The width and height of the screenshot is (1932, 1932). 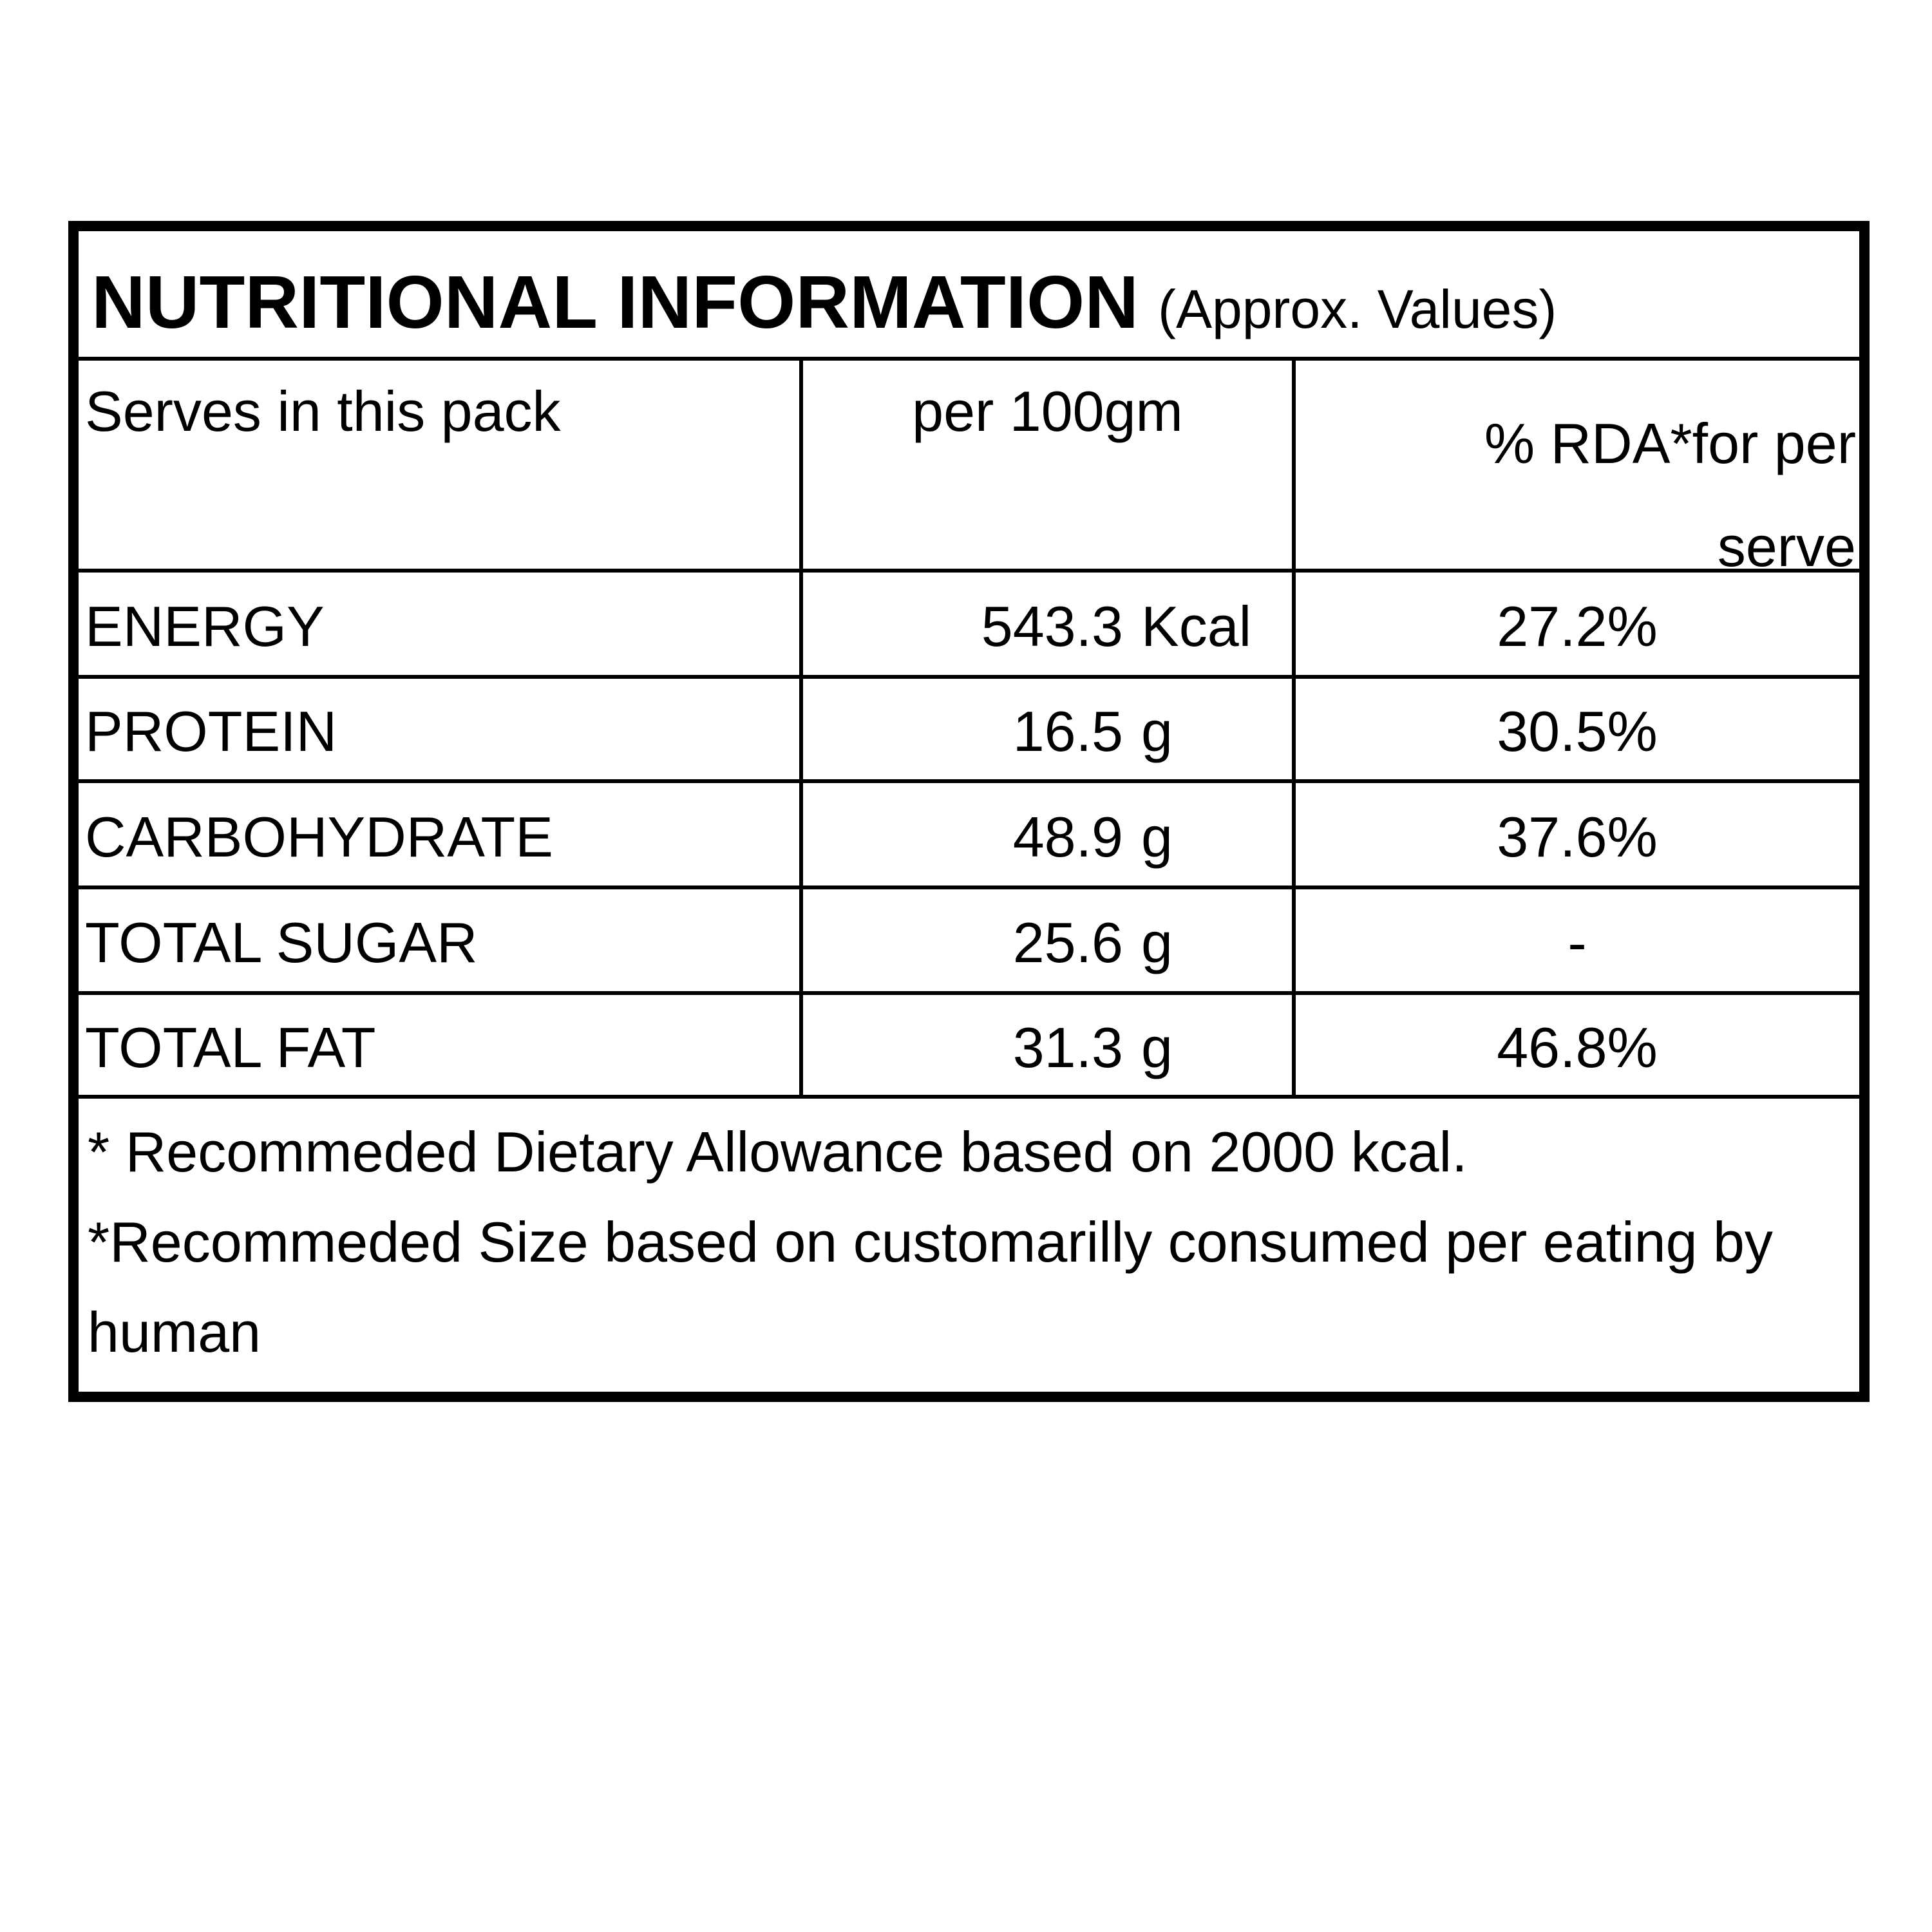 What do you see at coordinates (1052, 626) in the screenshot?
I see `amount: 543.3` at bounding box center [1052, 626].